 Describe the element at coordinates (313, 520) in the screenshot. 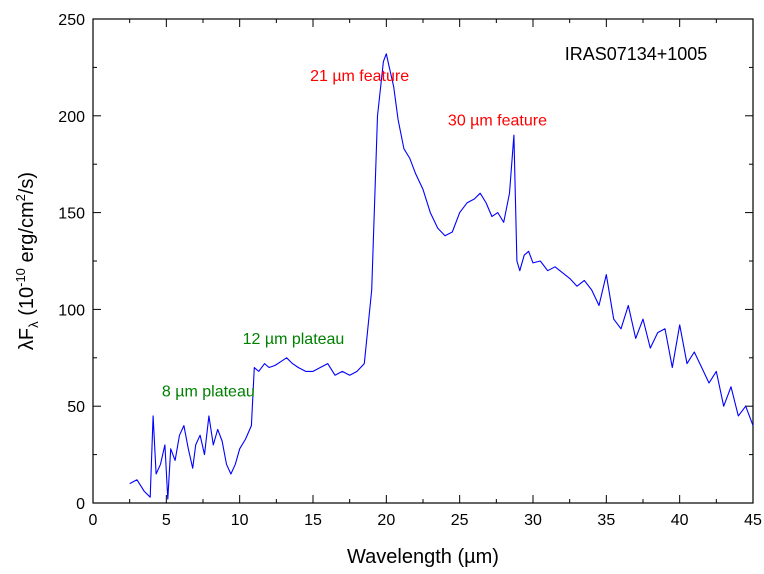

I see `x-tick-label: 15` at that location.